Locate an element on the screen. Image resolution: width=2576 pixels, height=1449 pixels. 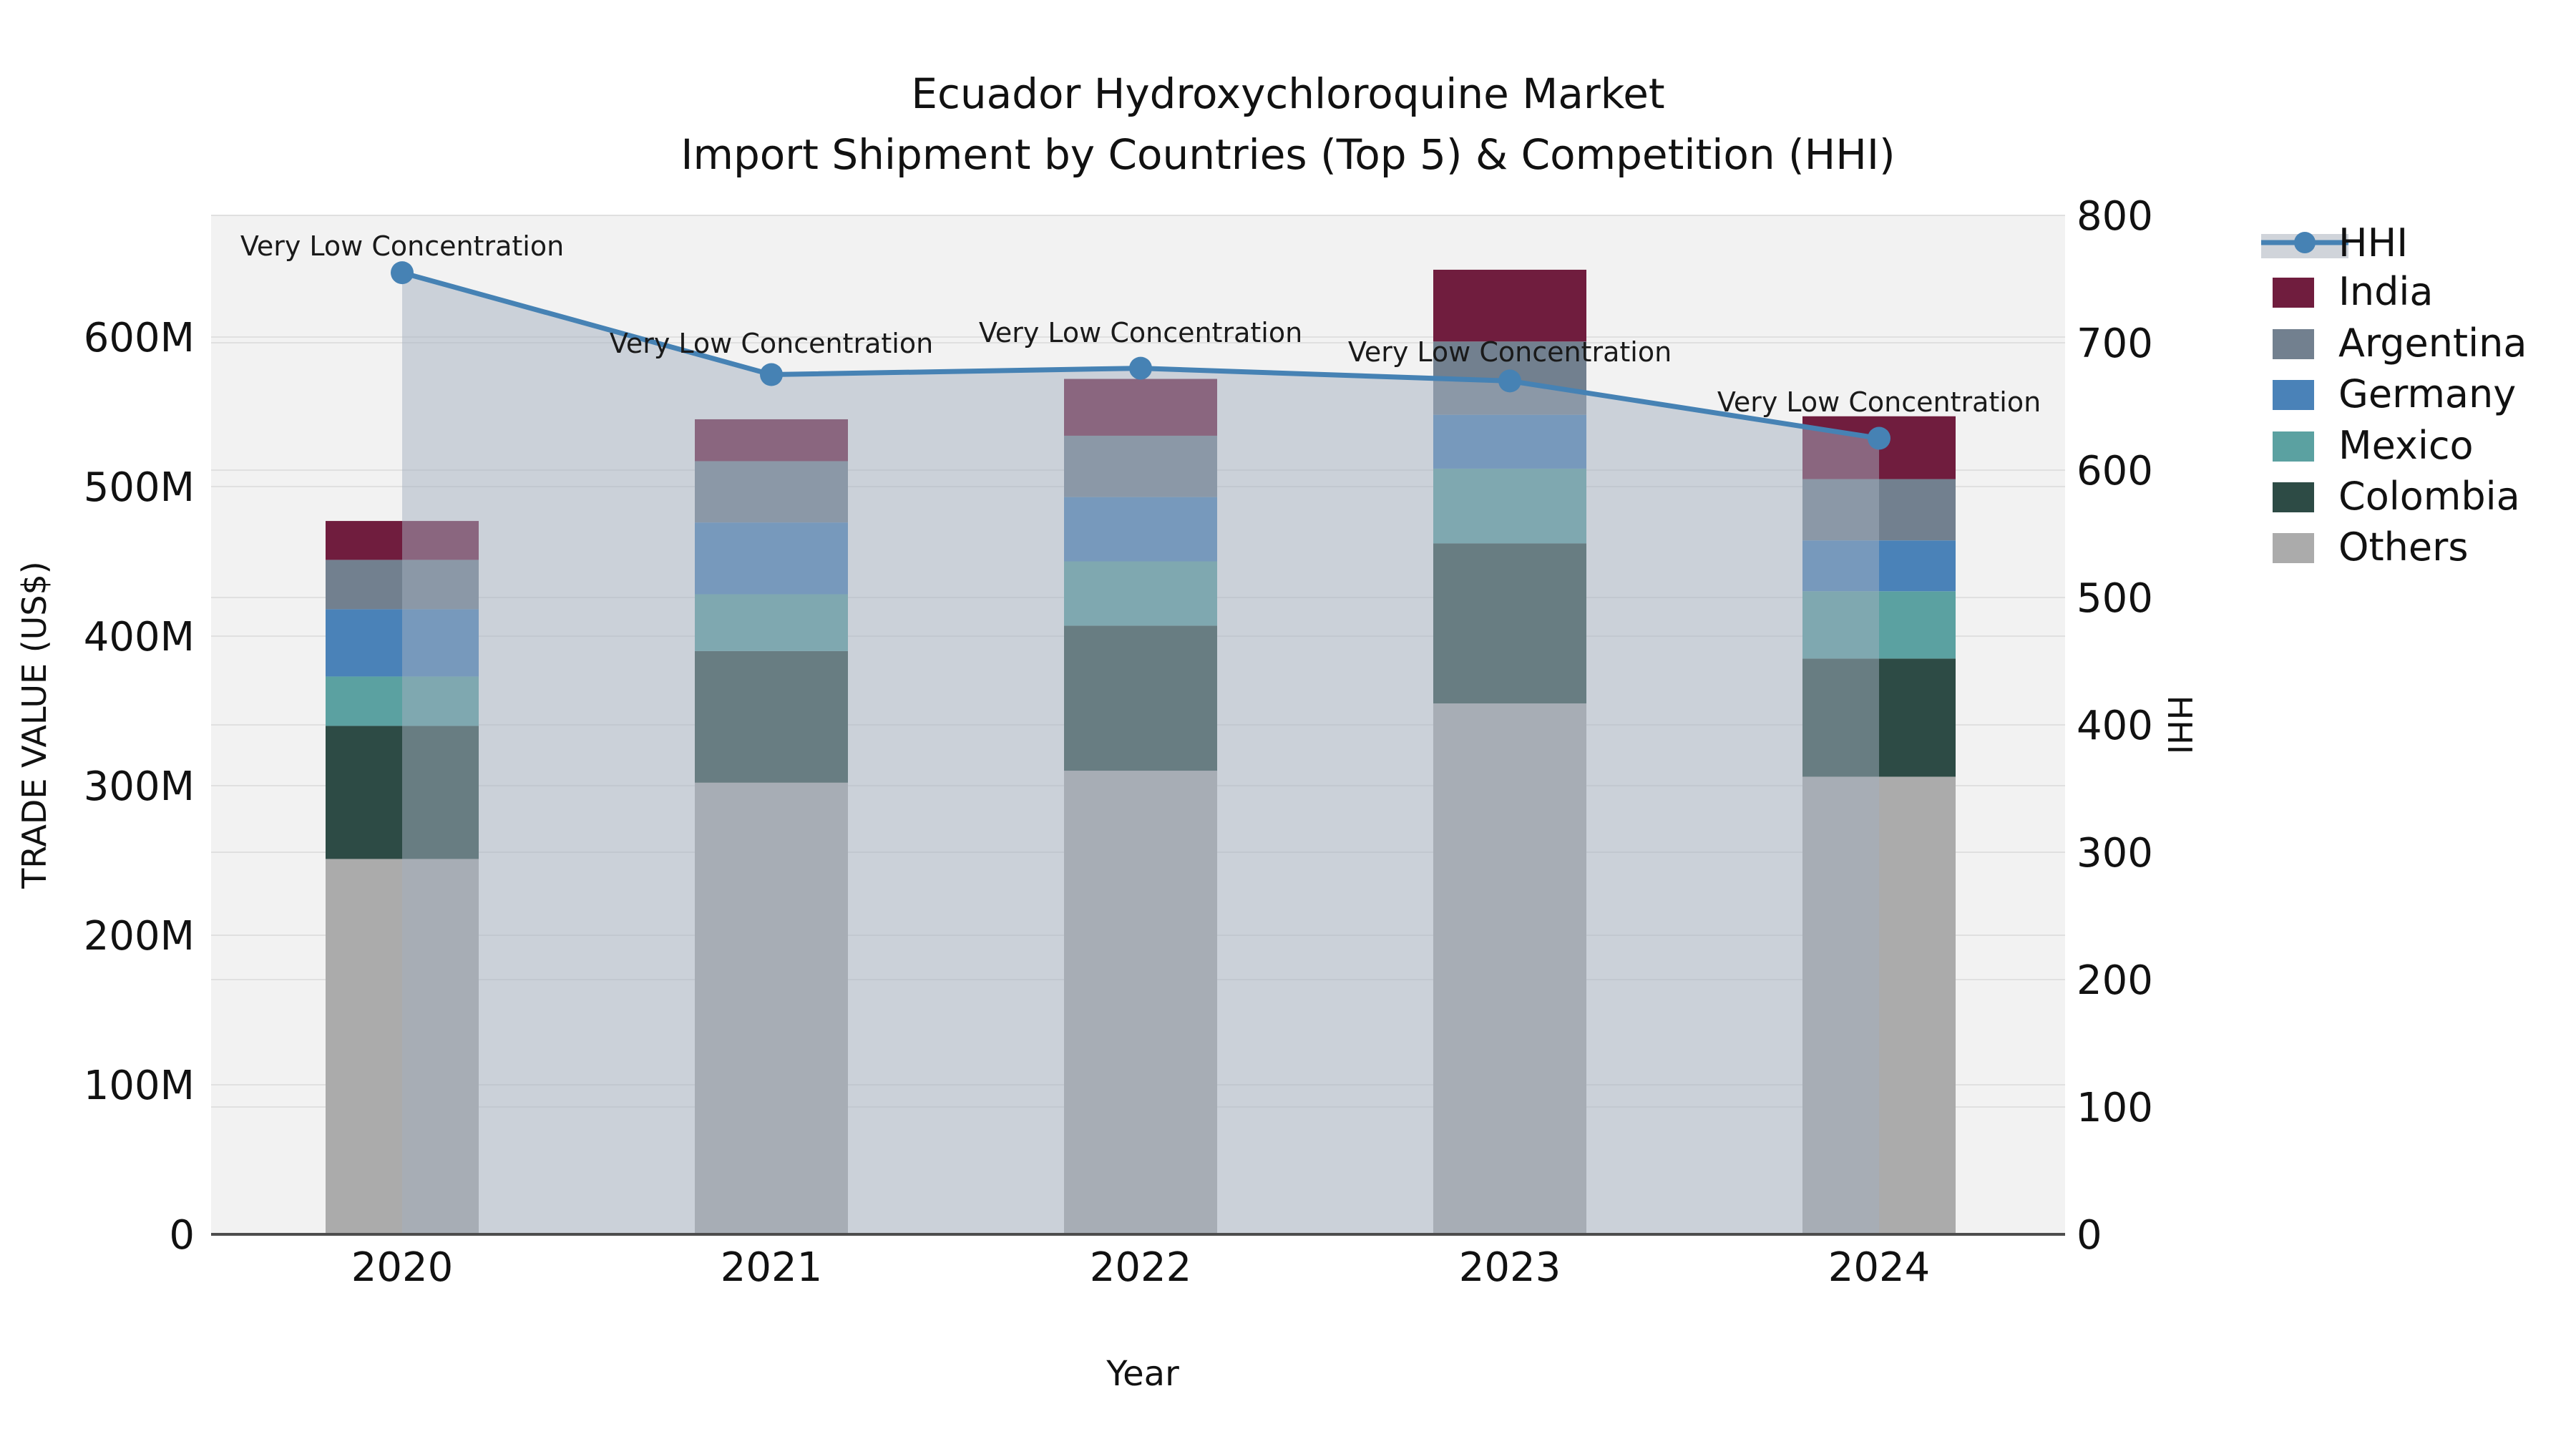
hhi-marker-2020 is located at coordinates (402, 273).